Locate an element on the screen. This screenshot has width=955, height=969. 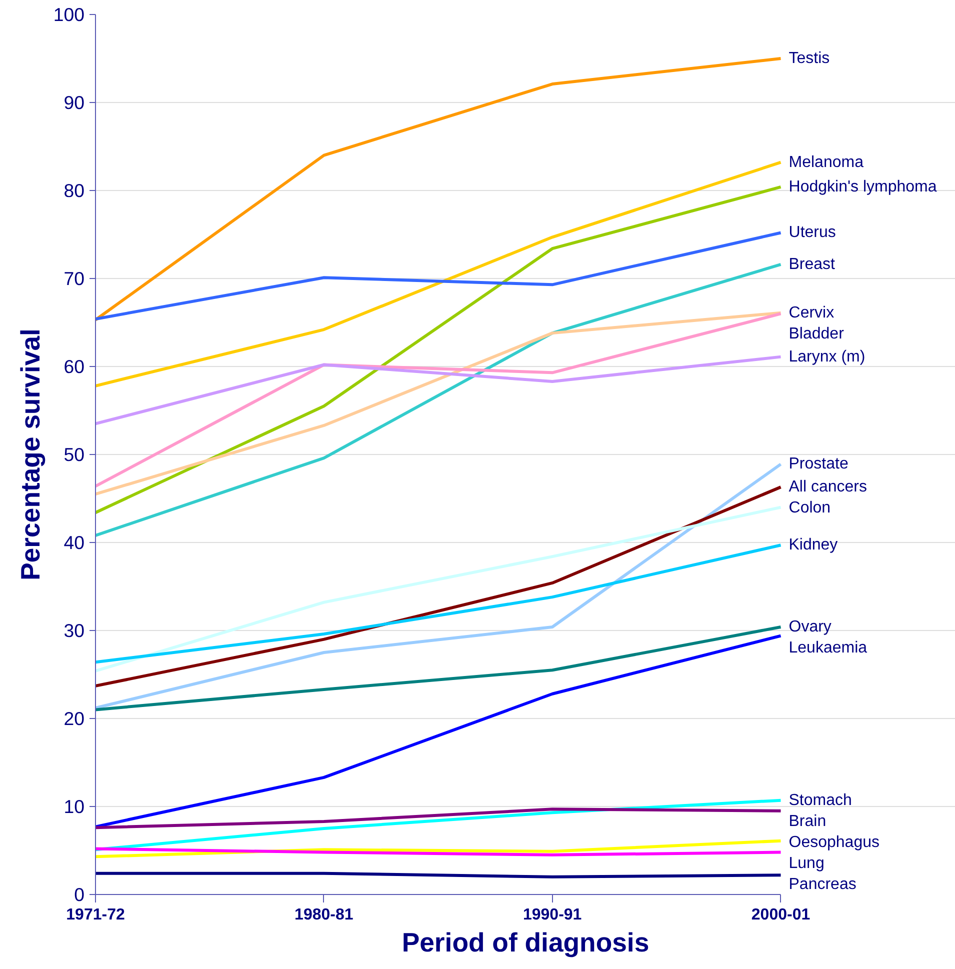
series-label: All cancers is located at coordinates (828, 487).